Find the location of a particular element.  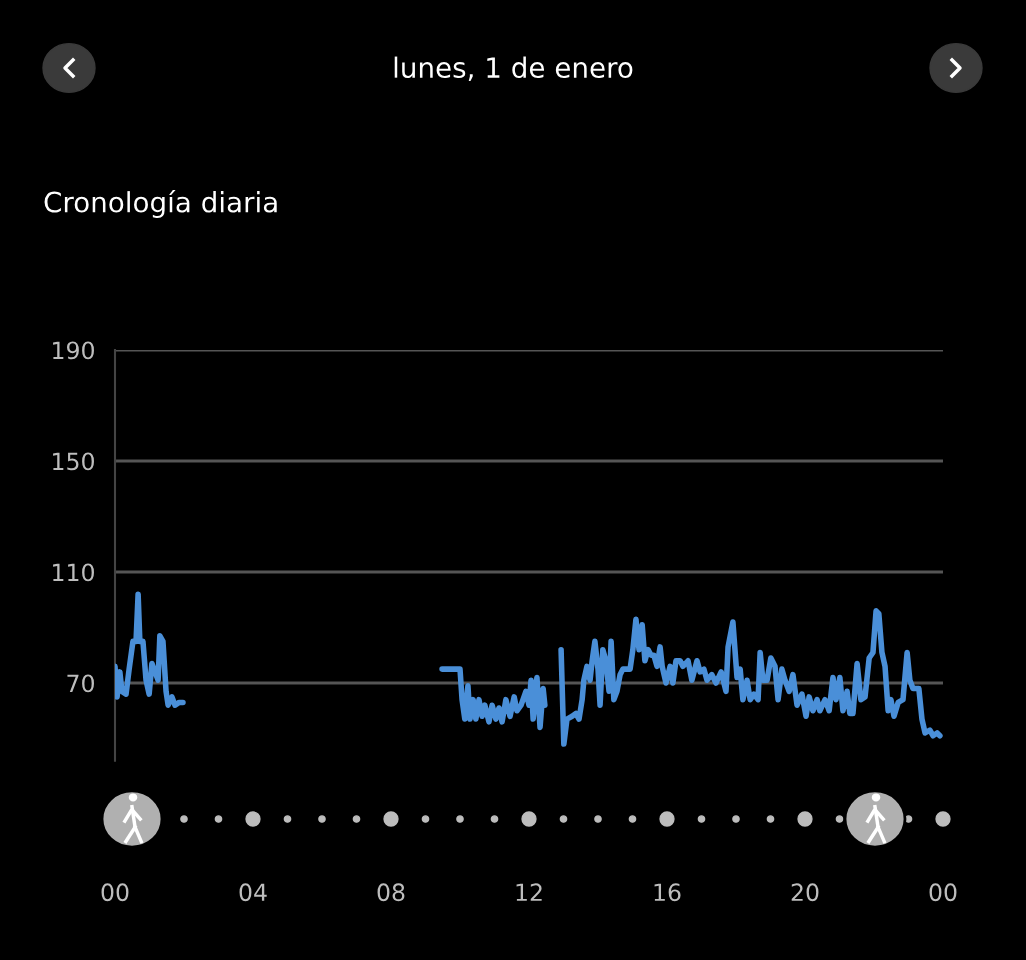

y-tick-label: 70 is located at coordinates (80, 683).